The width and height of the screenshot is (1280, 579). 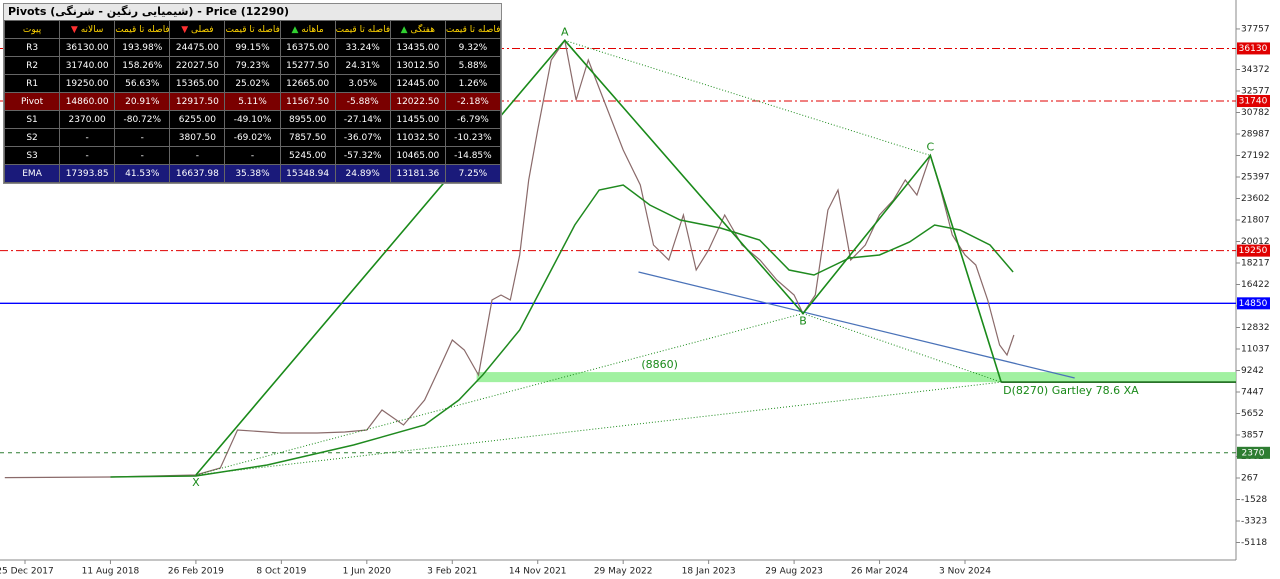 I want to click on y-tick-label: -5118, so click(x=1254, y=543).